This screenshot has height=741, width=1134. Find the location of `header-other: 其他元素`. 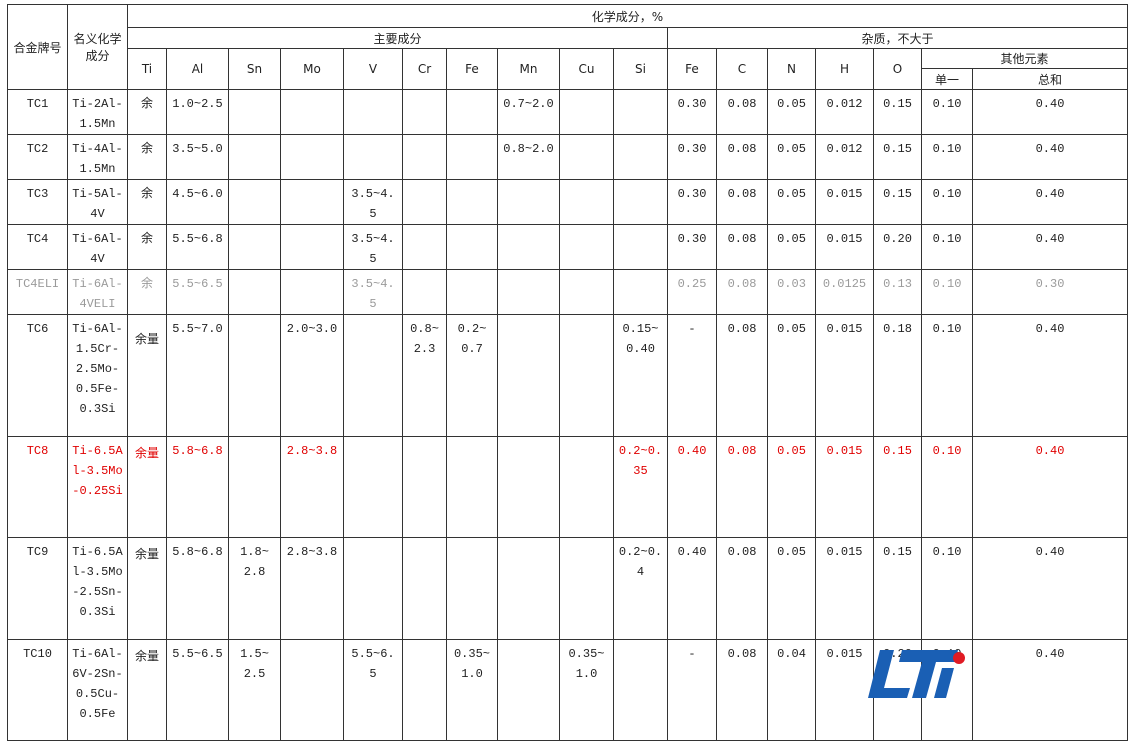

header-other: 其他元素 is located at coordinates (1024, 58).